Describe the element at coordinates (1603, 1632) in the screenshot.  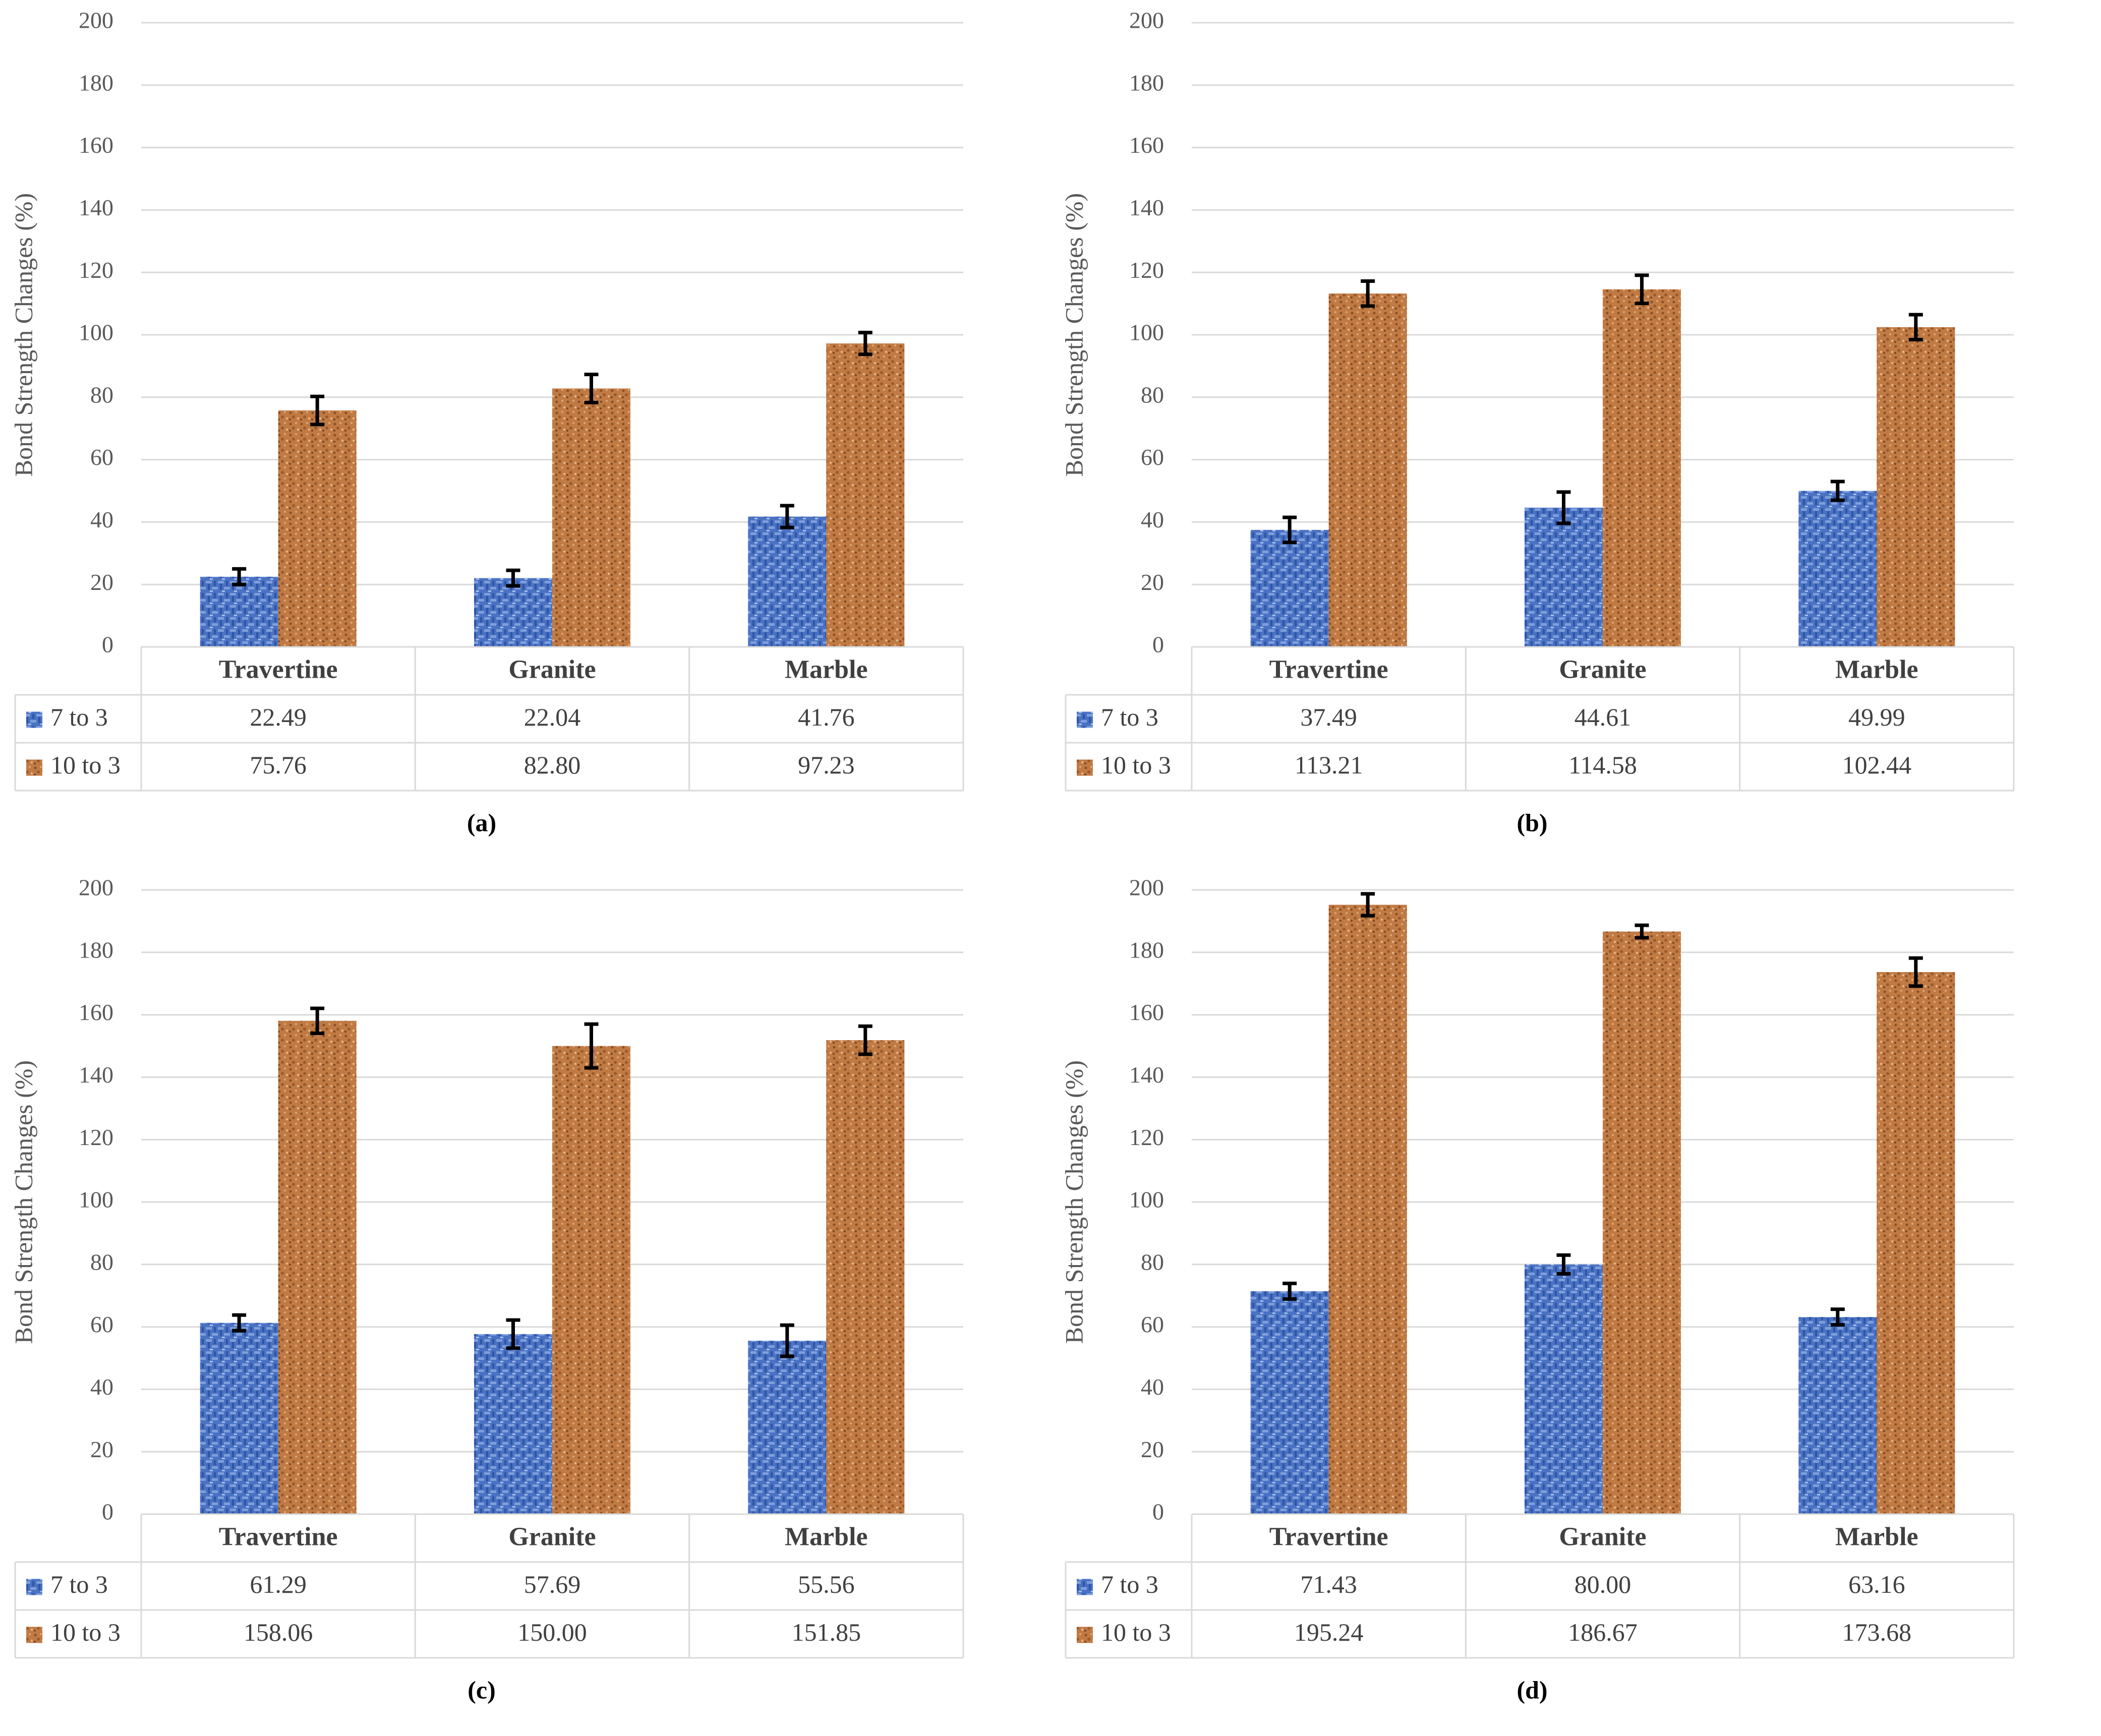
I see `data-value-cell: 186.67` at that location.